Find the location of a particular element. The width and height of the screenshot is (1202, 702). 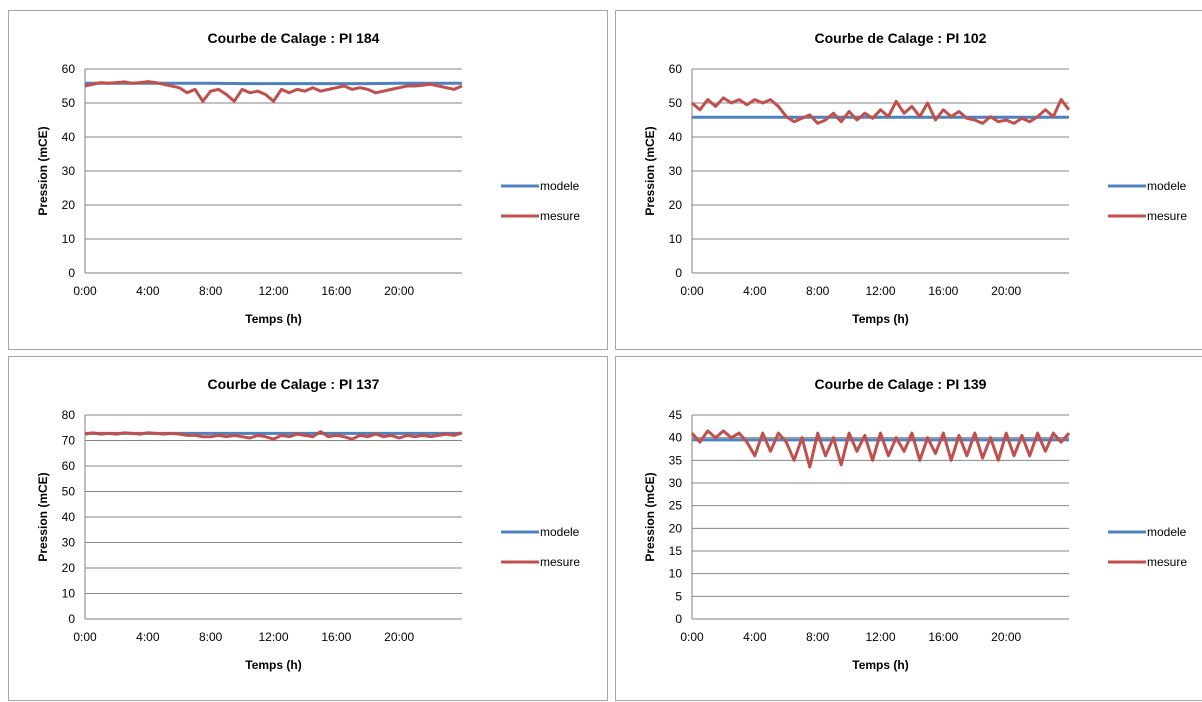

y-tick-label: 70 is located at coordinates (69, 441).